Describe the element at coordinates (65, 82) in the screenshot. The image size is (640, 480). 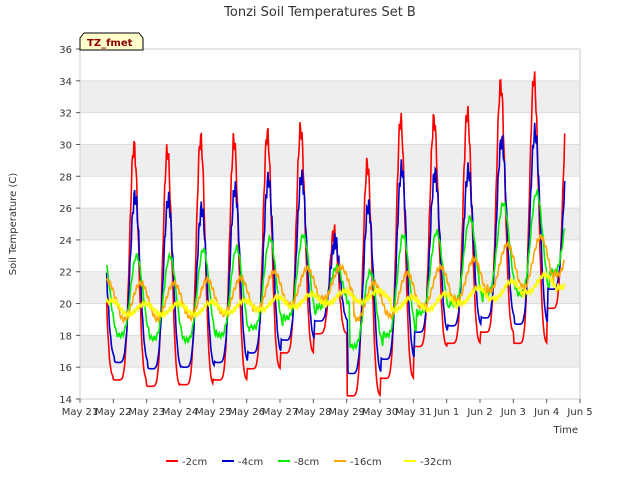
I see `y-tick-label: 34` at that location.